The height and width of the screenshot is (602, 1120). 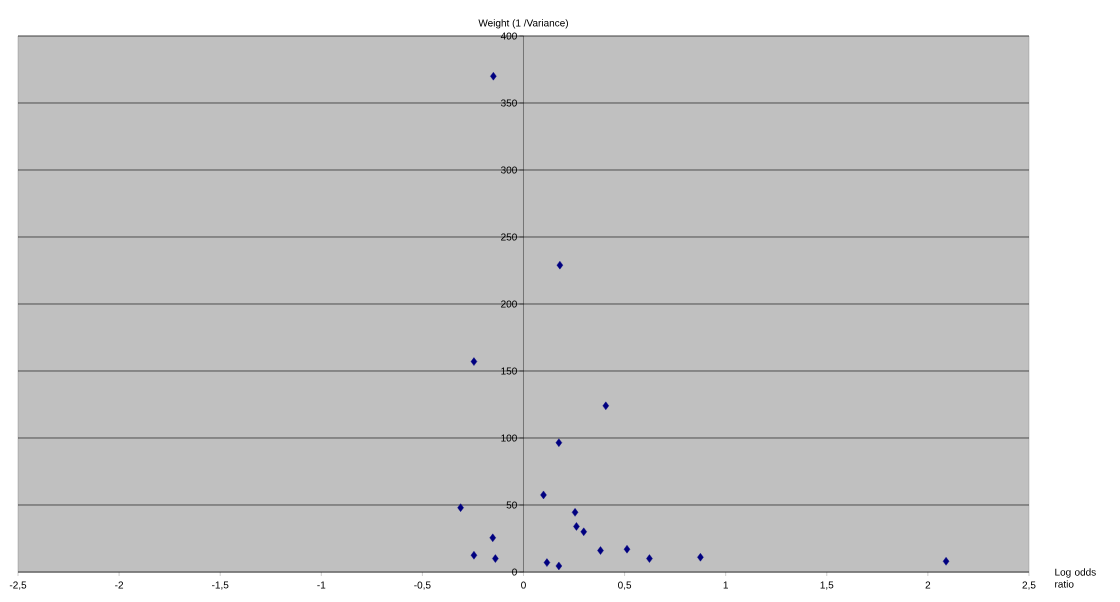 I want to click on x-tick-label: -1, so click(x=321, y=585).